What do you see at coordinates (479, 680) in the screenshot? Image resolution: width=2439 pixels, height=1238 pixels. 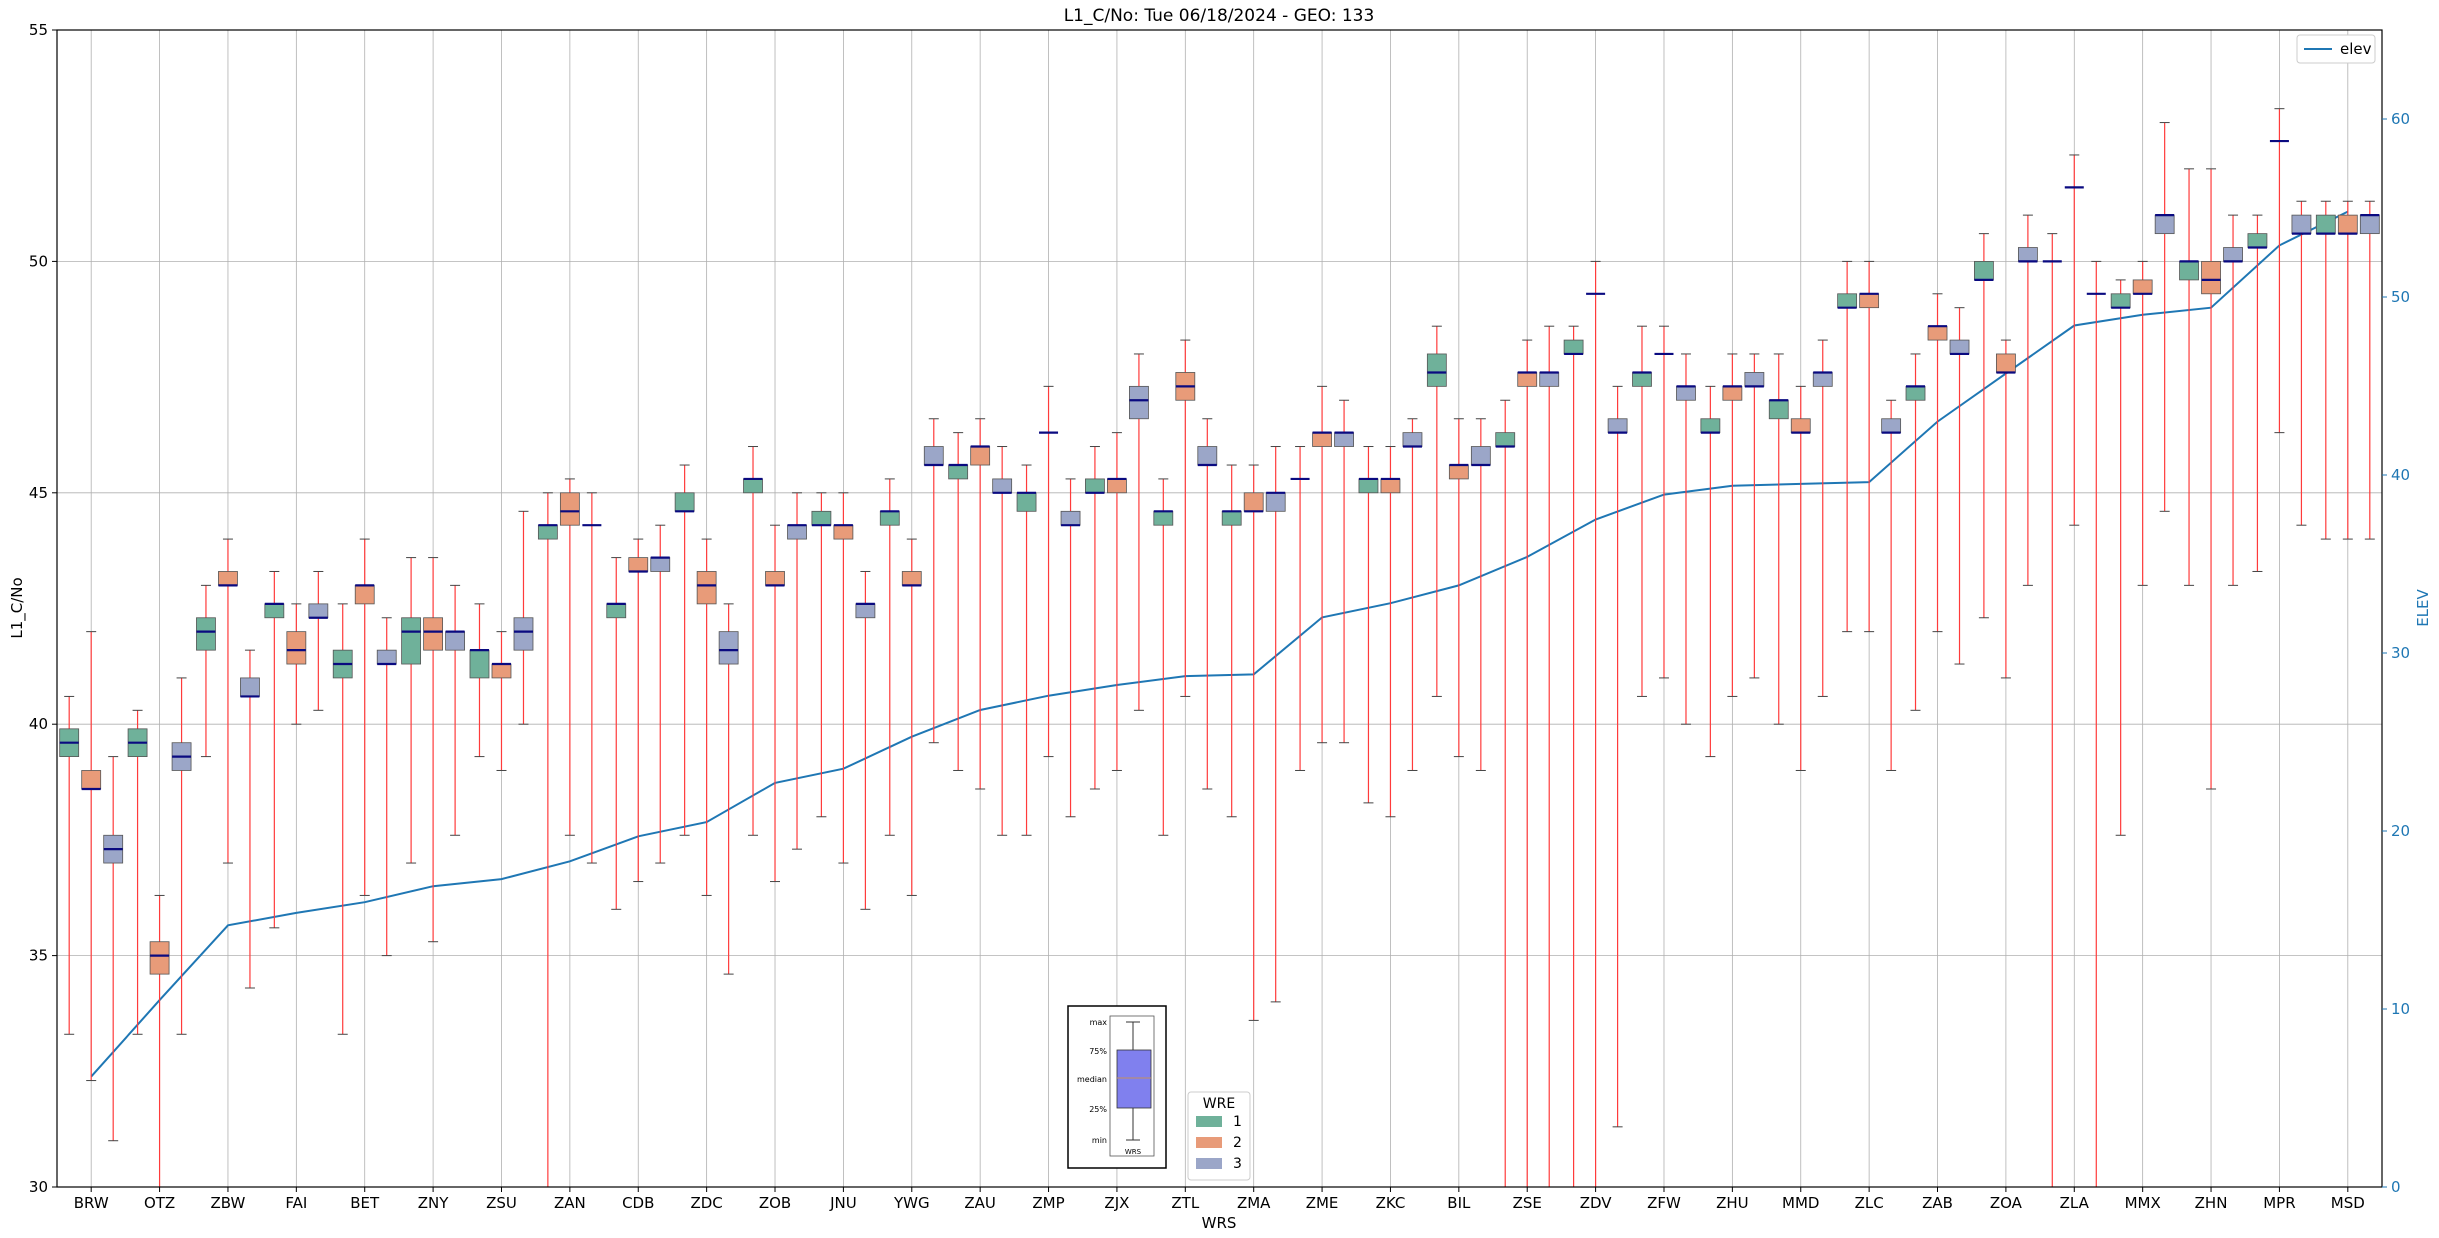 I see `box-ZSU-wre1` at bounding box center [479, 680].